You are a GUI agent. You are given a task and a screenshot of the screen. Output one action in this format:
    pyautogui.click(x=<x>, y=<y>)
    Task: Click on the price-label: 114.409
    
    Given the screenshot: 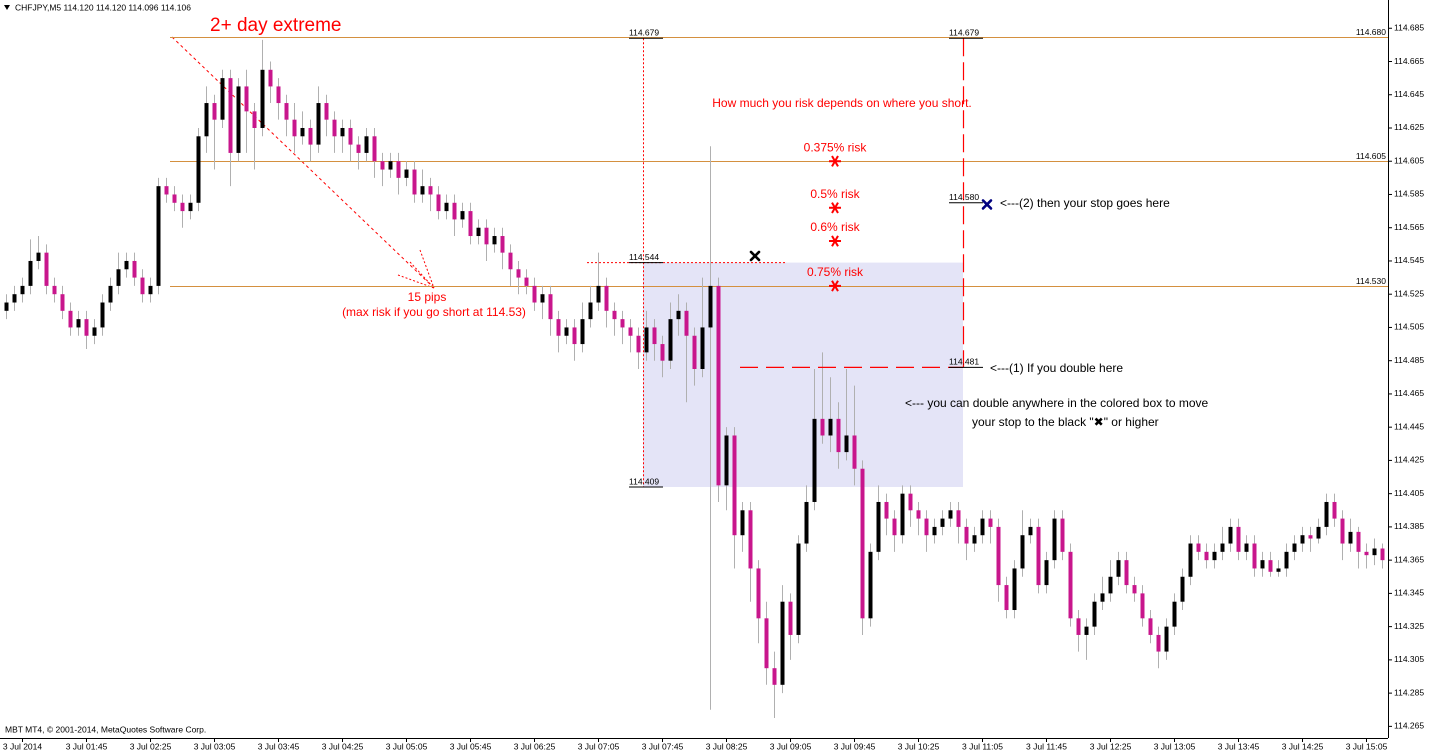 What is the action you would take?
    pyautogui.click(x=644, y=481)
    